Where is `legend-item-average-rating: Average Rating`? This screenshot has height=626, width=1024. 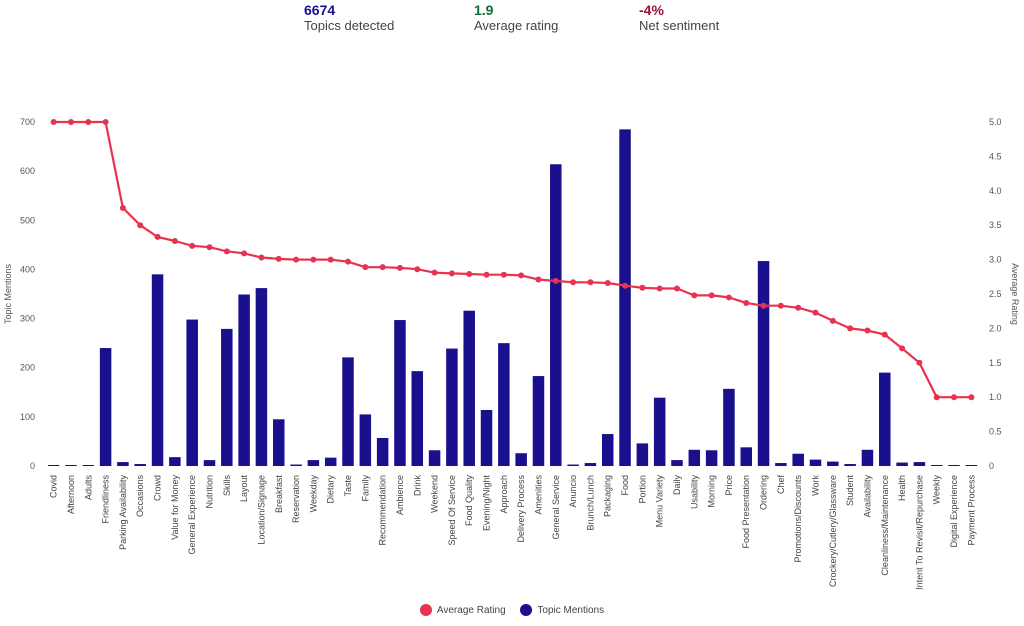
legend-item-average-rating: Average Rating is located at coordinates (462, 610).